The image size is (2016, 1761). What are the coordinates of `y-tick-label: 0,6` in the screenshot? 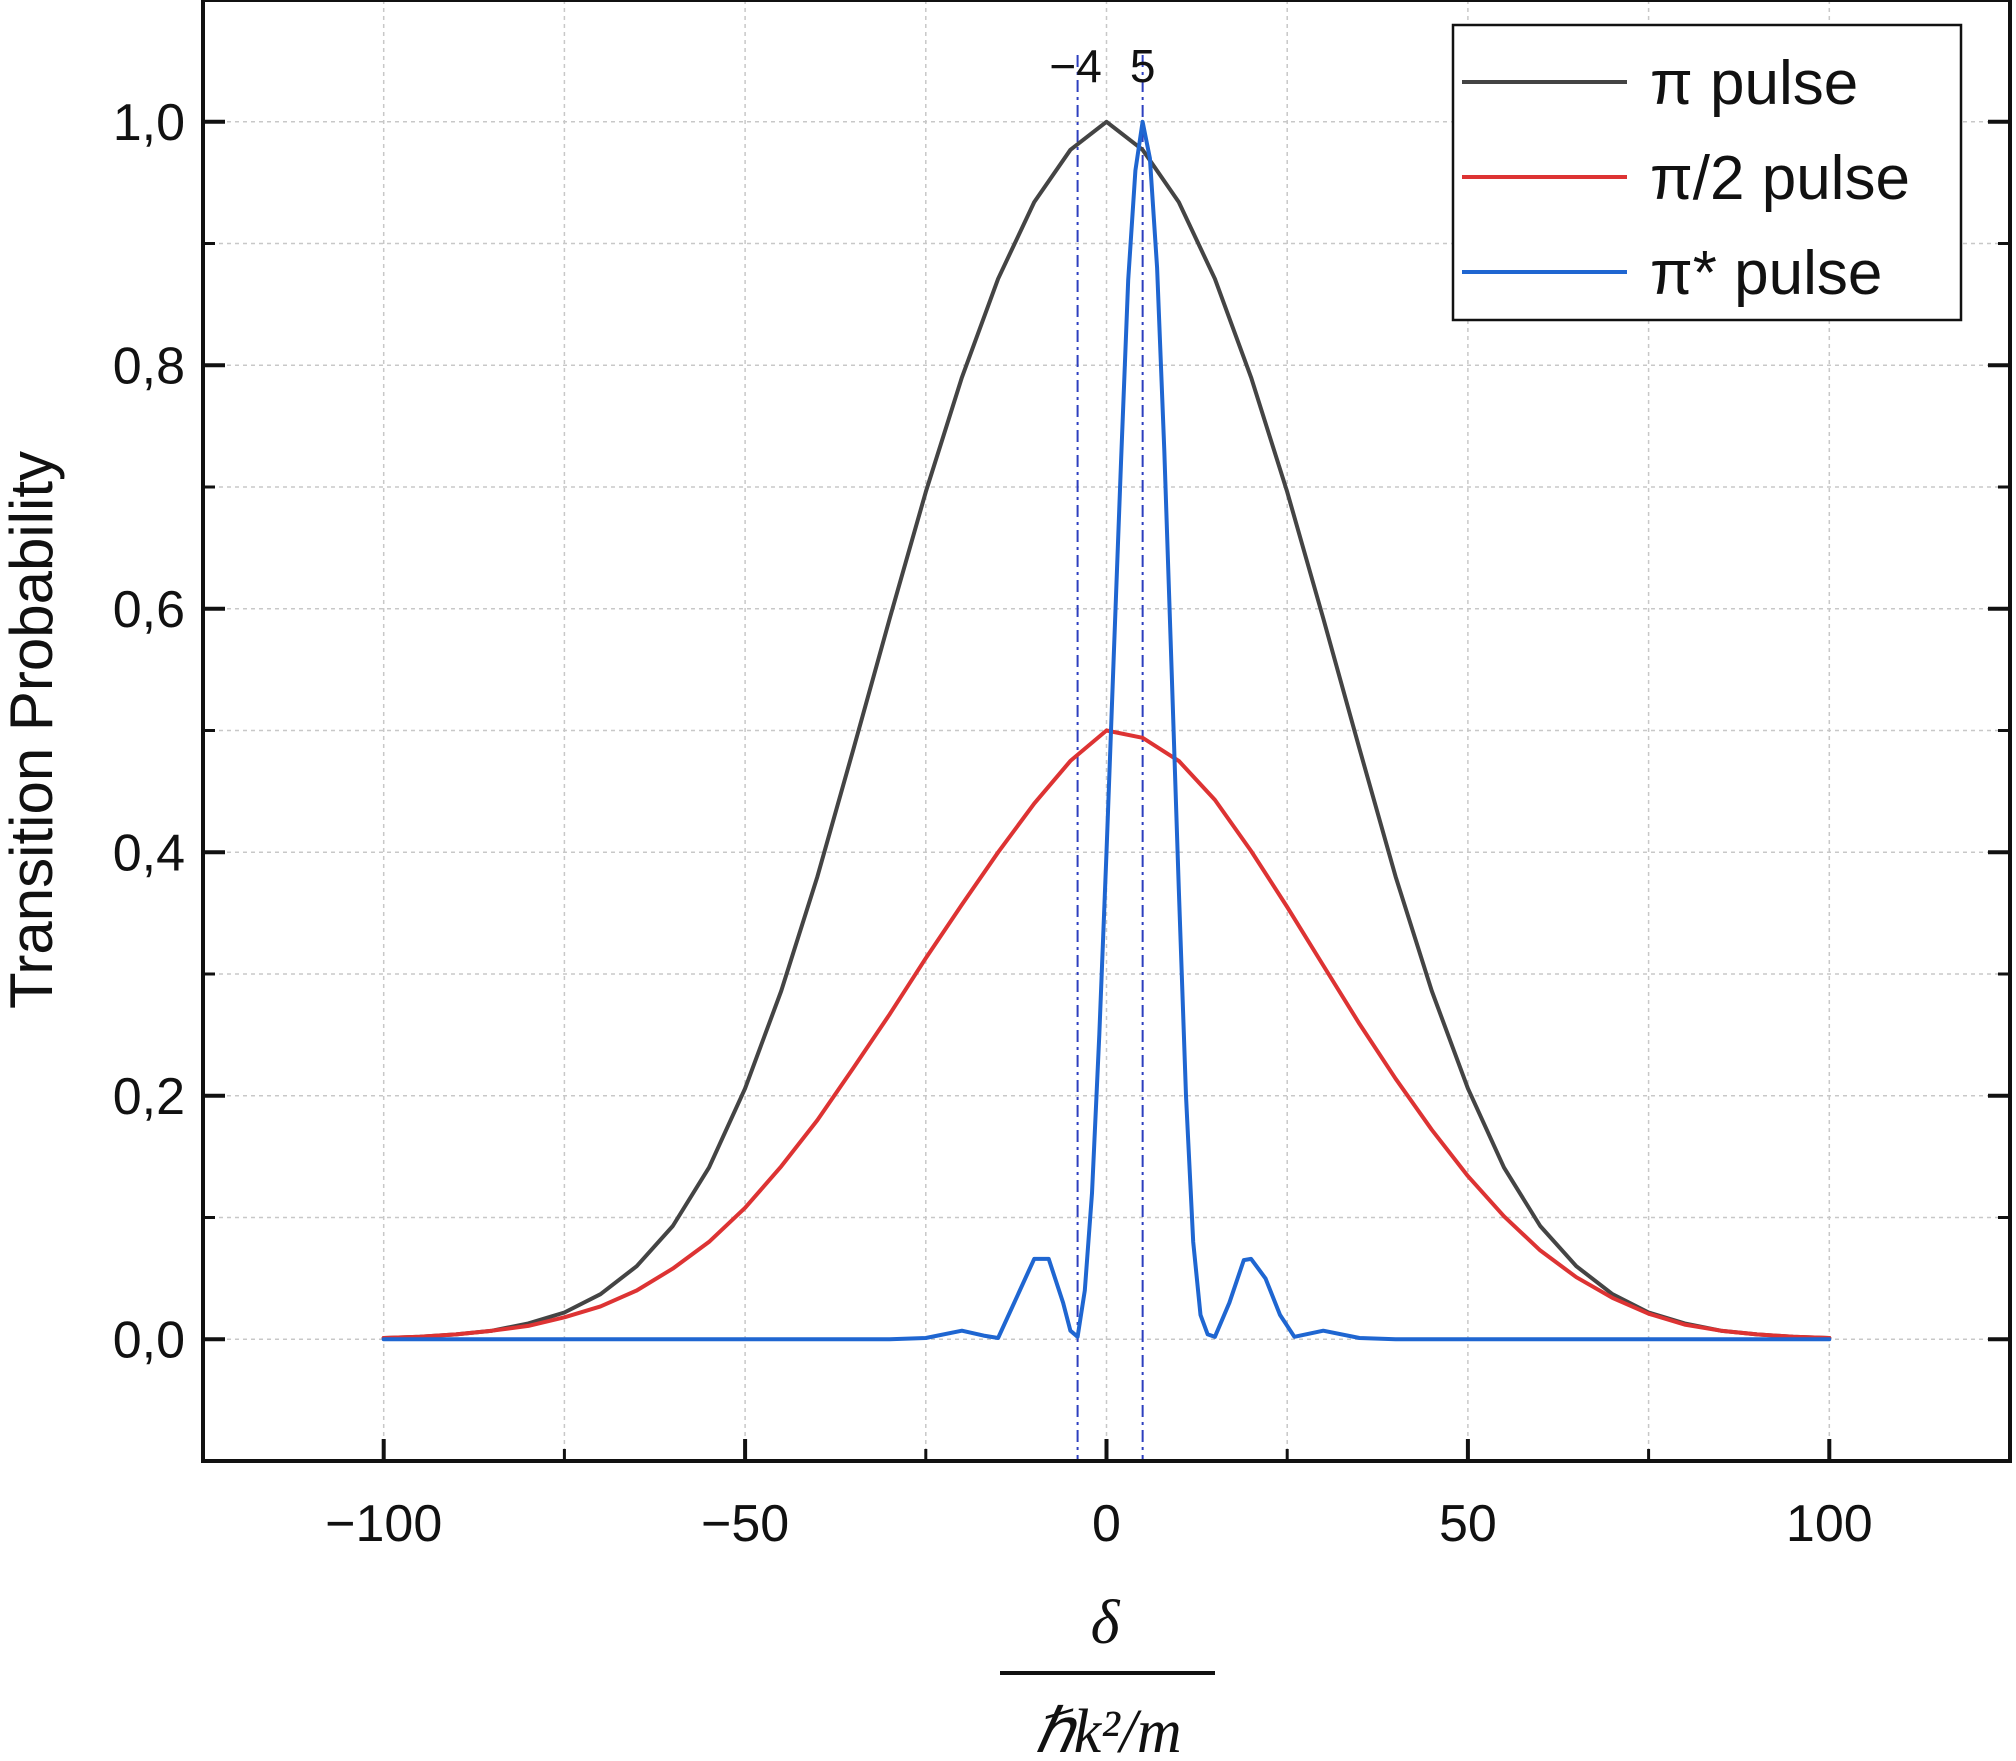 It's located at (149, 610).